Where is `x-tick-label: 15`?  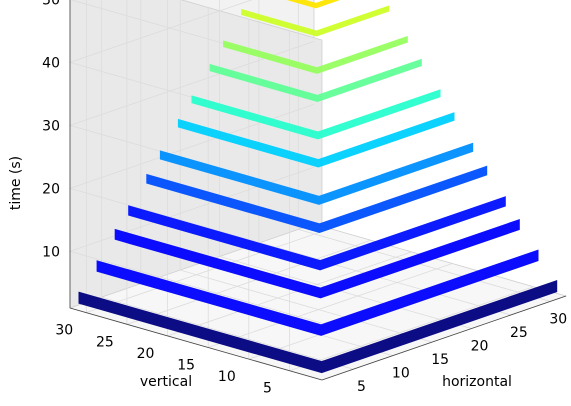
x-tick-label: 15 is located at coordinates (440, 360).